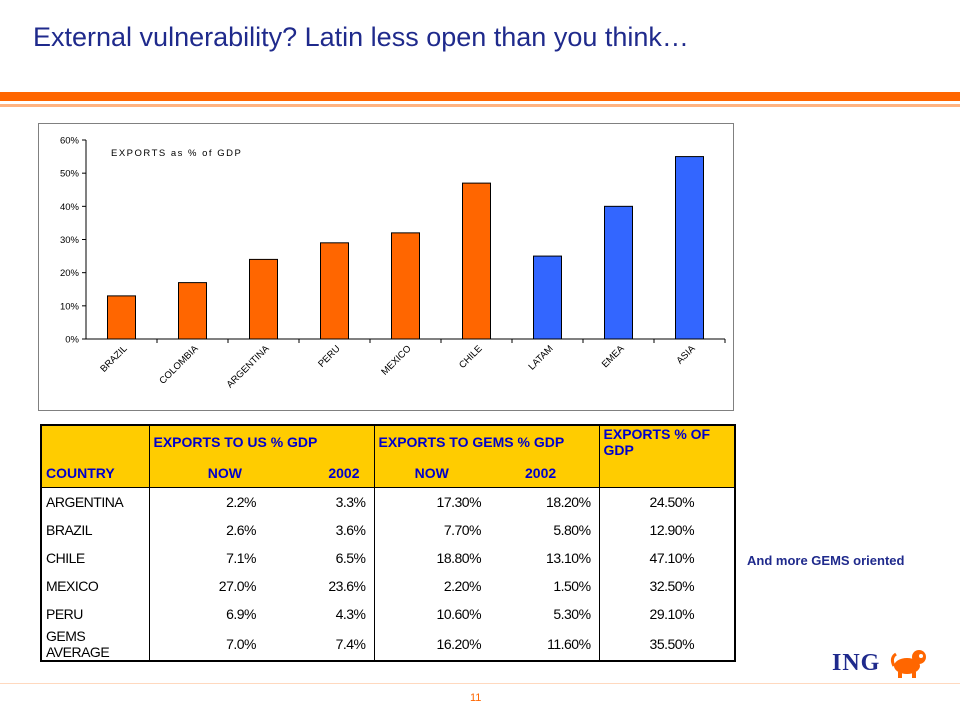  Describe the element at coordinates (248, 366) in the screenshot. I see `x-tick-label: ARGENTINA` at that location.